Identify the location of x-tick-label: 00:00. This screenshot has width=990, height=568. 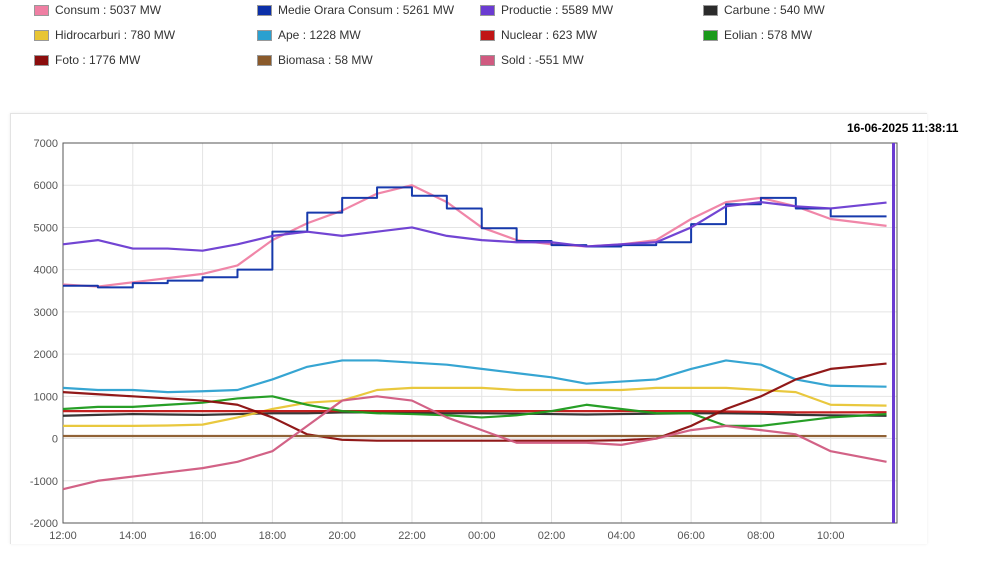
(482, 536).